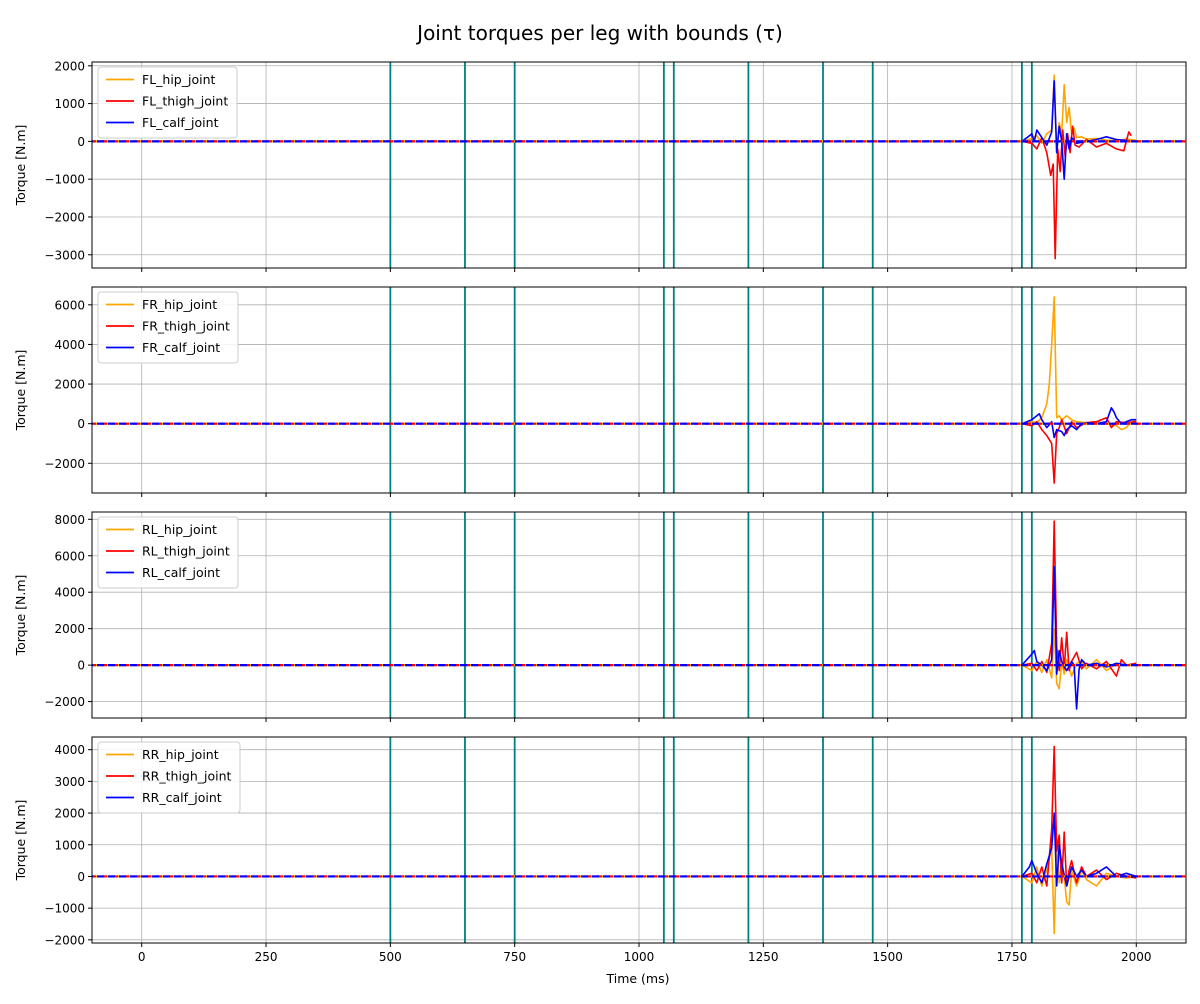  I want to click on series-line-RR_hip_joint, so click(614, 886).